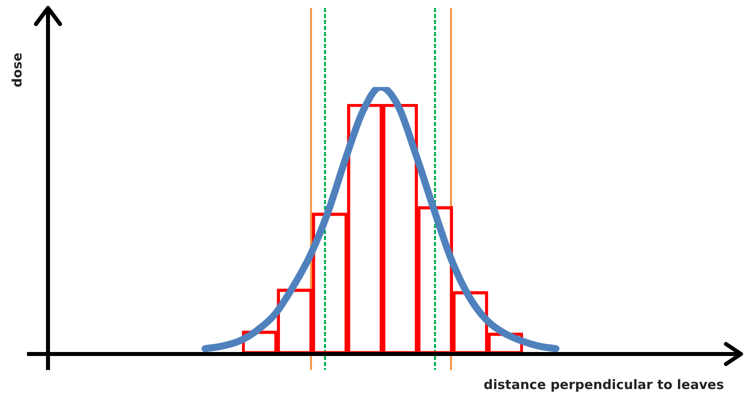 The image size is (746, 400). What do you see at coordinates (604, 385) in the screenshot?
I see `x-axis-title: distance perpendicular to leaves` at bounding box center [604, 385].